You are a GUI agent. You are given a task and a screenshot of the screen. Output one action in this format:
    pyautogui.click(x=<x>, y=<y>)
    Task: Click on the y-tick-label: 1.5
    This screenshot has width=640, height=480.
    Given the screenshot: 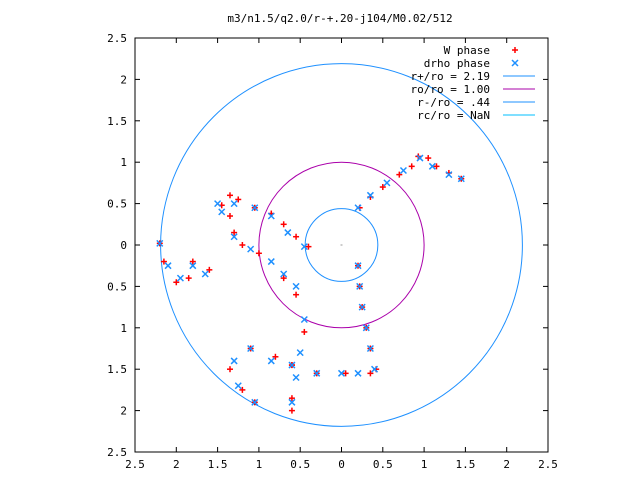 What is the action you would take?
    pyautogui.click(x=117, y=369)
    